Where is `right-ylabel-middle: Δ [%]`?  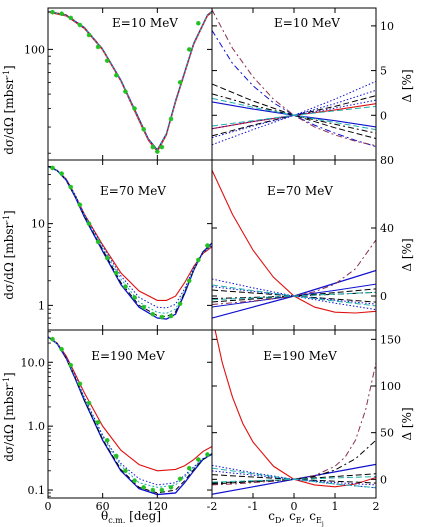 right-ylabel-middle: Δ [%] is located at coordinates (407, 254).